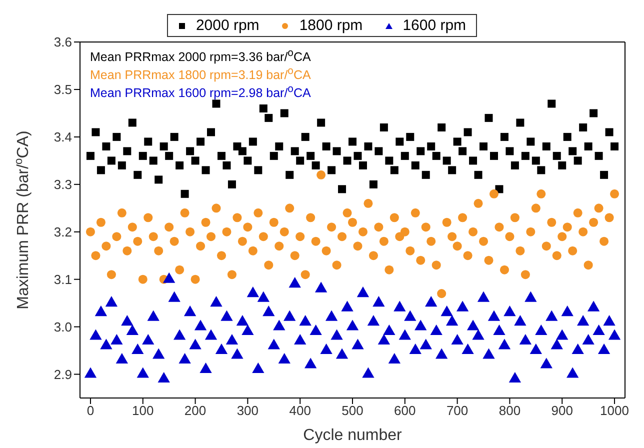 The height and width of the screenshot is (448, 644). I want to click on x-tick-label: 500, so click(353, 410).